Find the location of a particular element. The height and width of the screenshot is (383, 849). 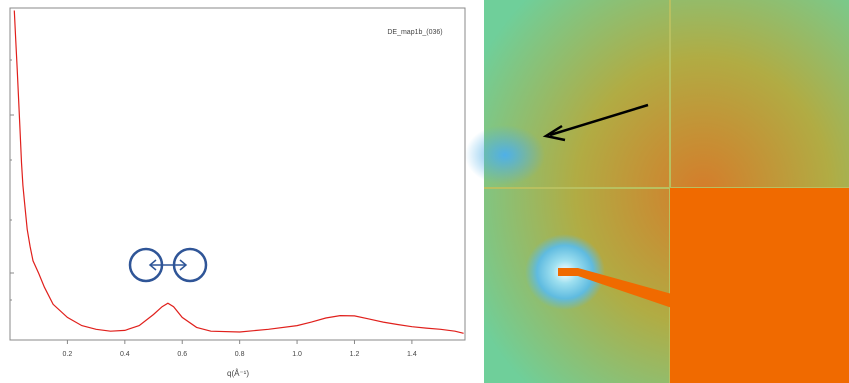

peak-annotation is located at coordinates (168, 265).